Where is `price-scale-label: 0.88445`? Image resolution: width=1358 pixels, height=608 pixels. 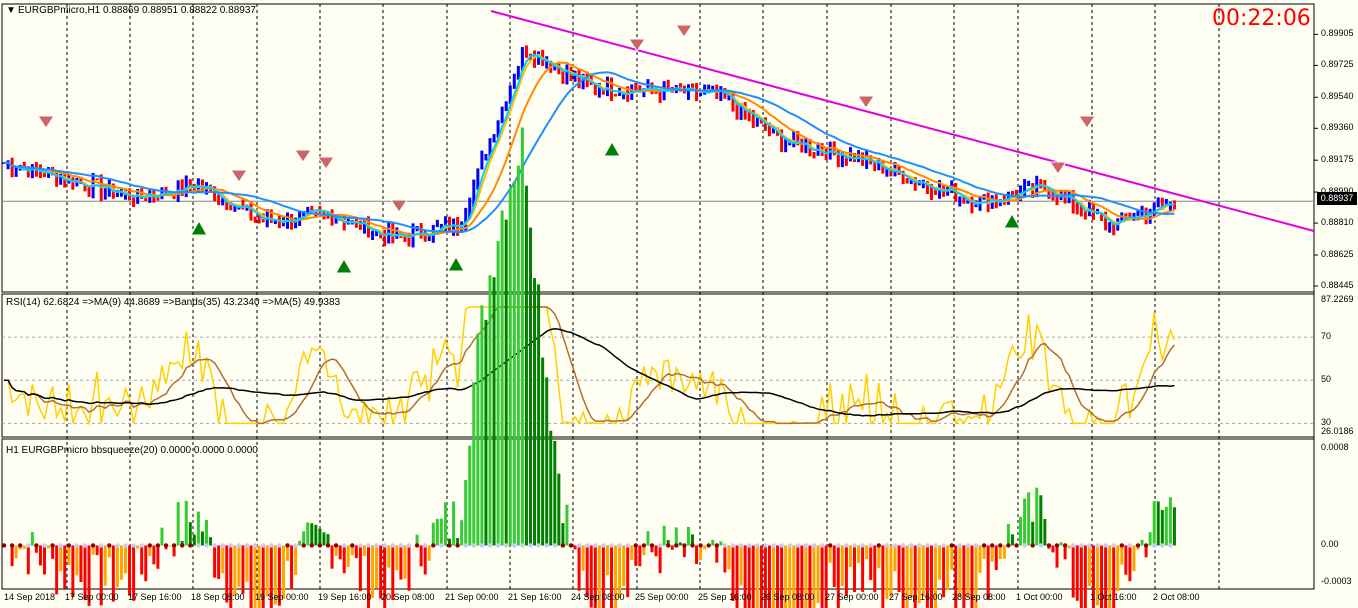
price-scale-label: 0.88445 is located at coordinates (1337, 285).